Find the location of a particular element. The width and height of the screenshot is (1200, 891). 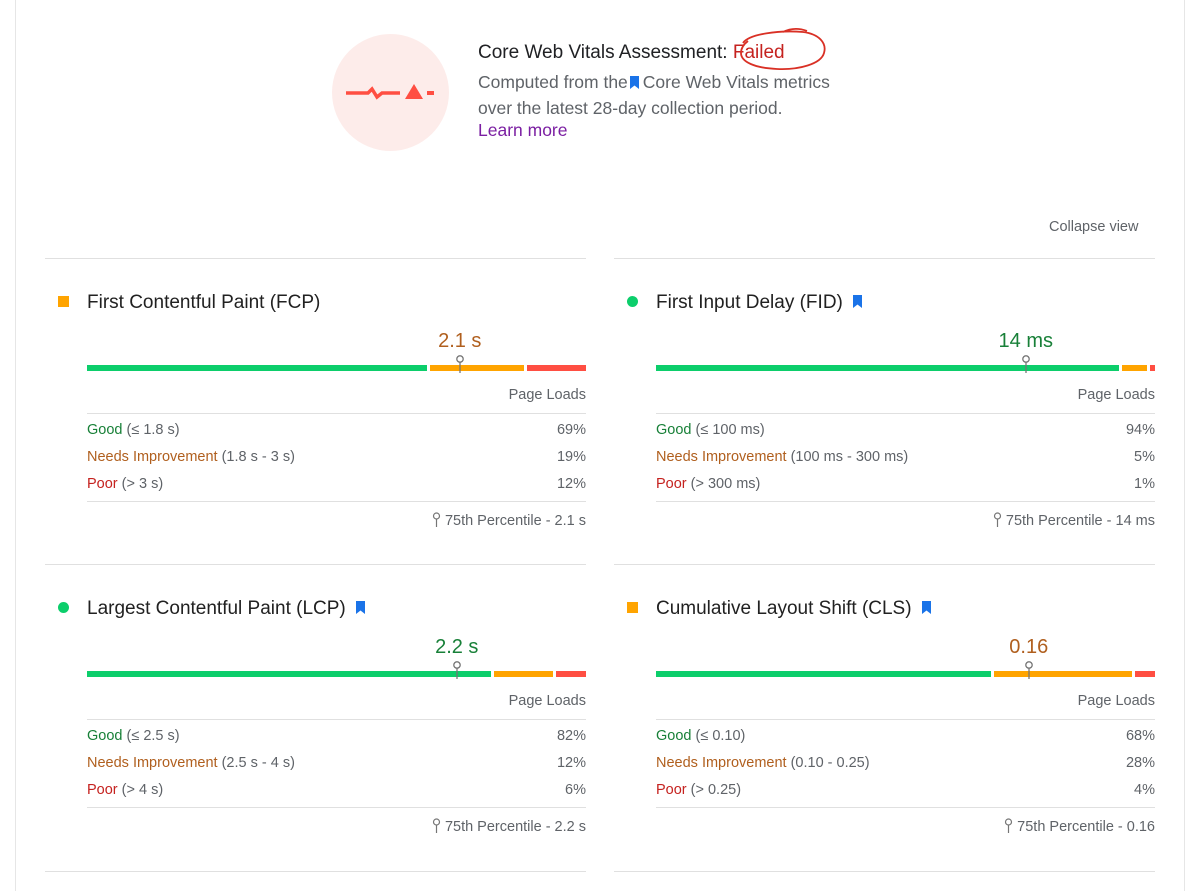

distribution-range: (≤ 100 ms) is located at coordinates (728, 430).